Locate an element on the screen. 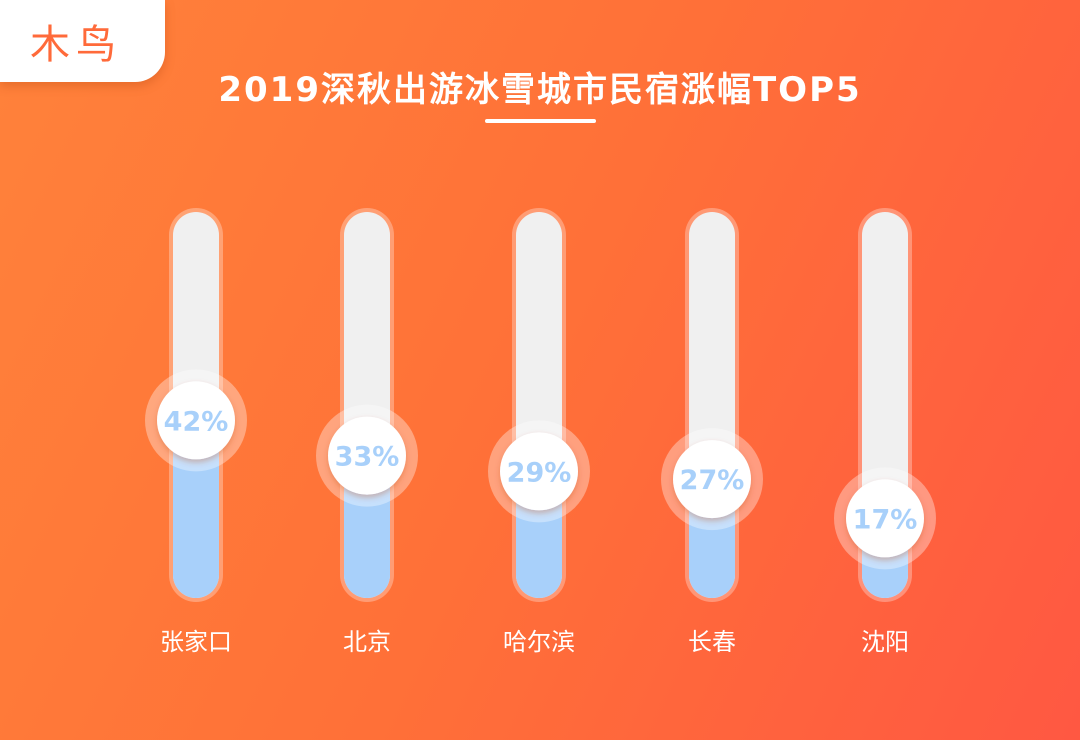  category-label: 沈阳 is located at coordinates (885, 642).